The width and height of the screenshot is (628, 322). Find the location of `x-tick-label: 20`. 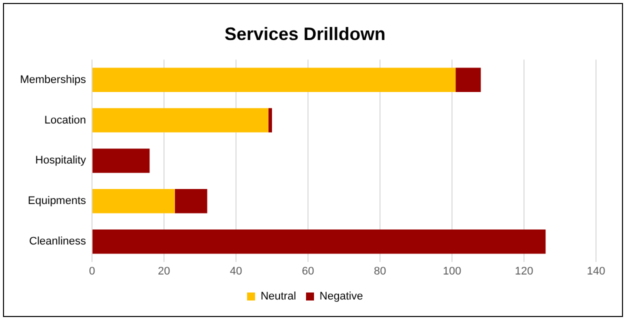

x-tick-label: 20 is located at coordinates (164, 271).